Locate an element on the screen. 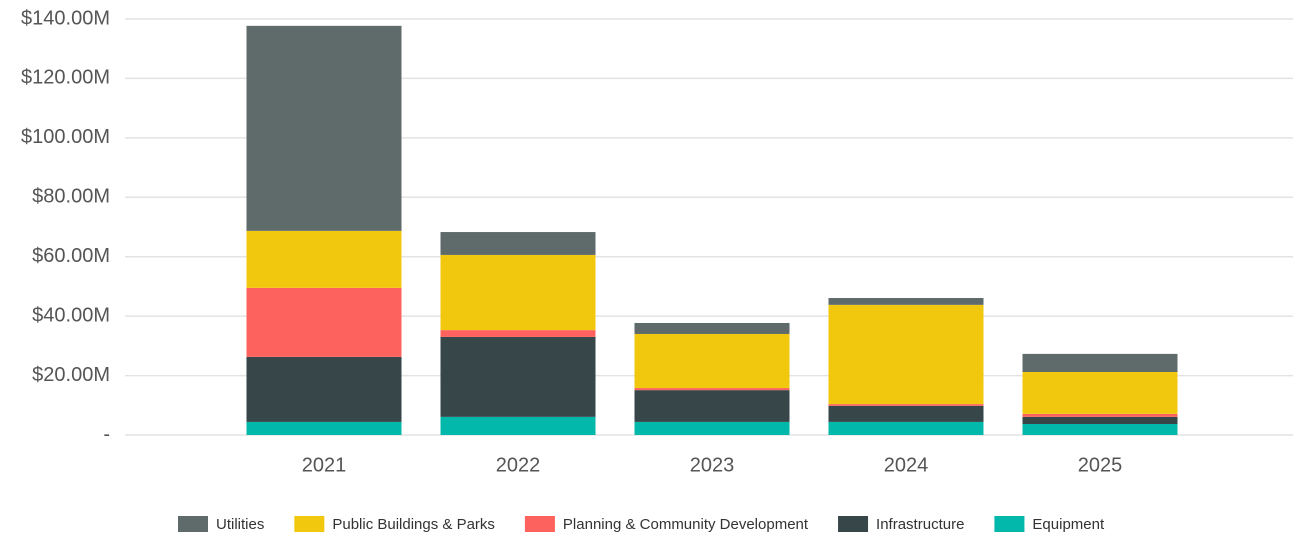 The width and height of the screenshot is (1297, 543). y-tick-label: $60.00M is located at coordinates (71, 256).